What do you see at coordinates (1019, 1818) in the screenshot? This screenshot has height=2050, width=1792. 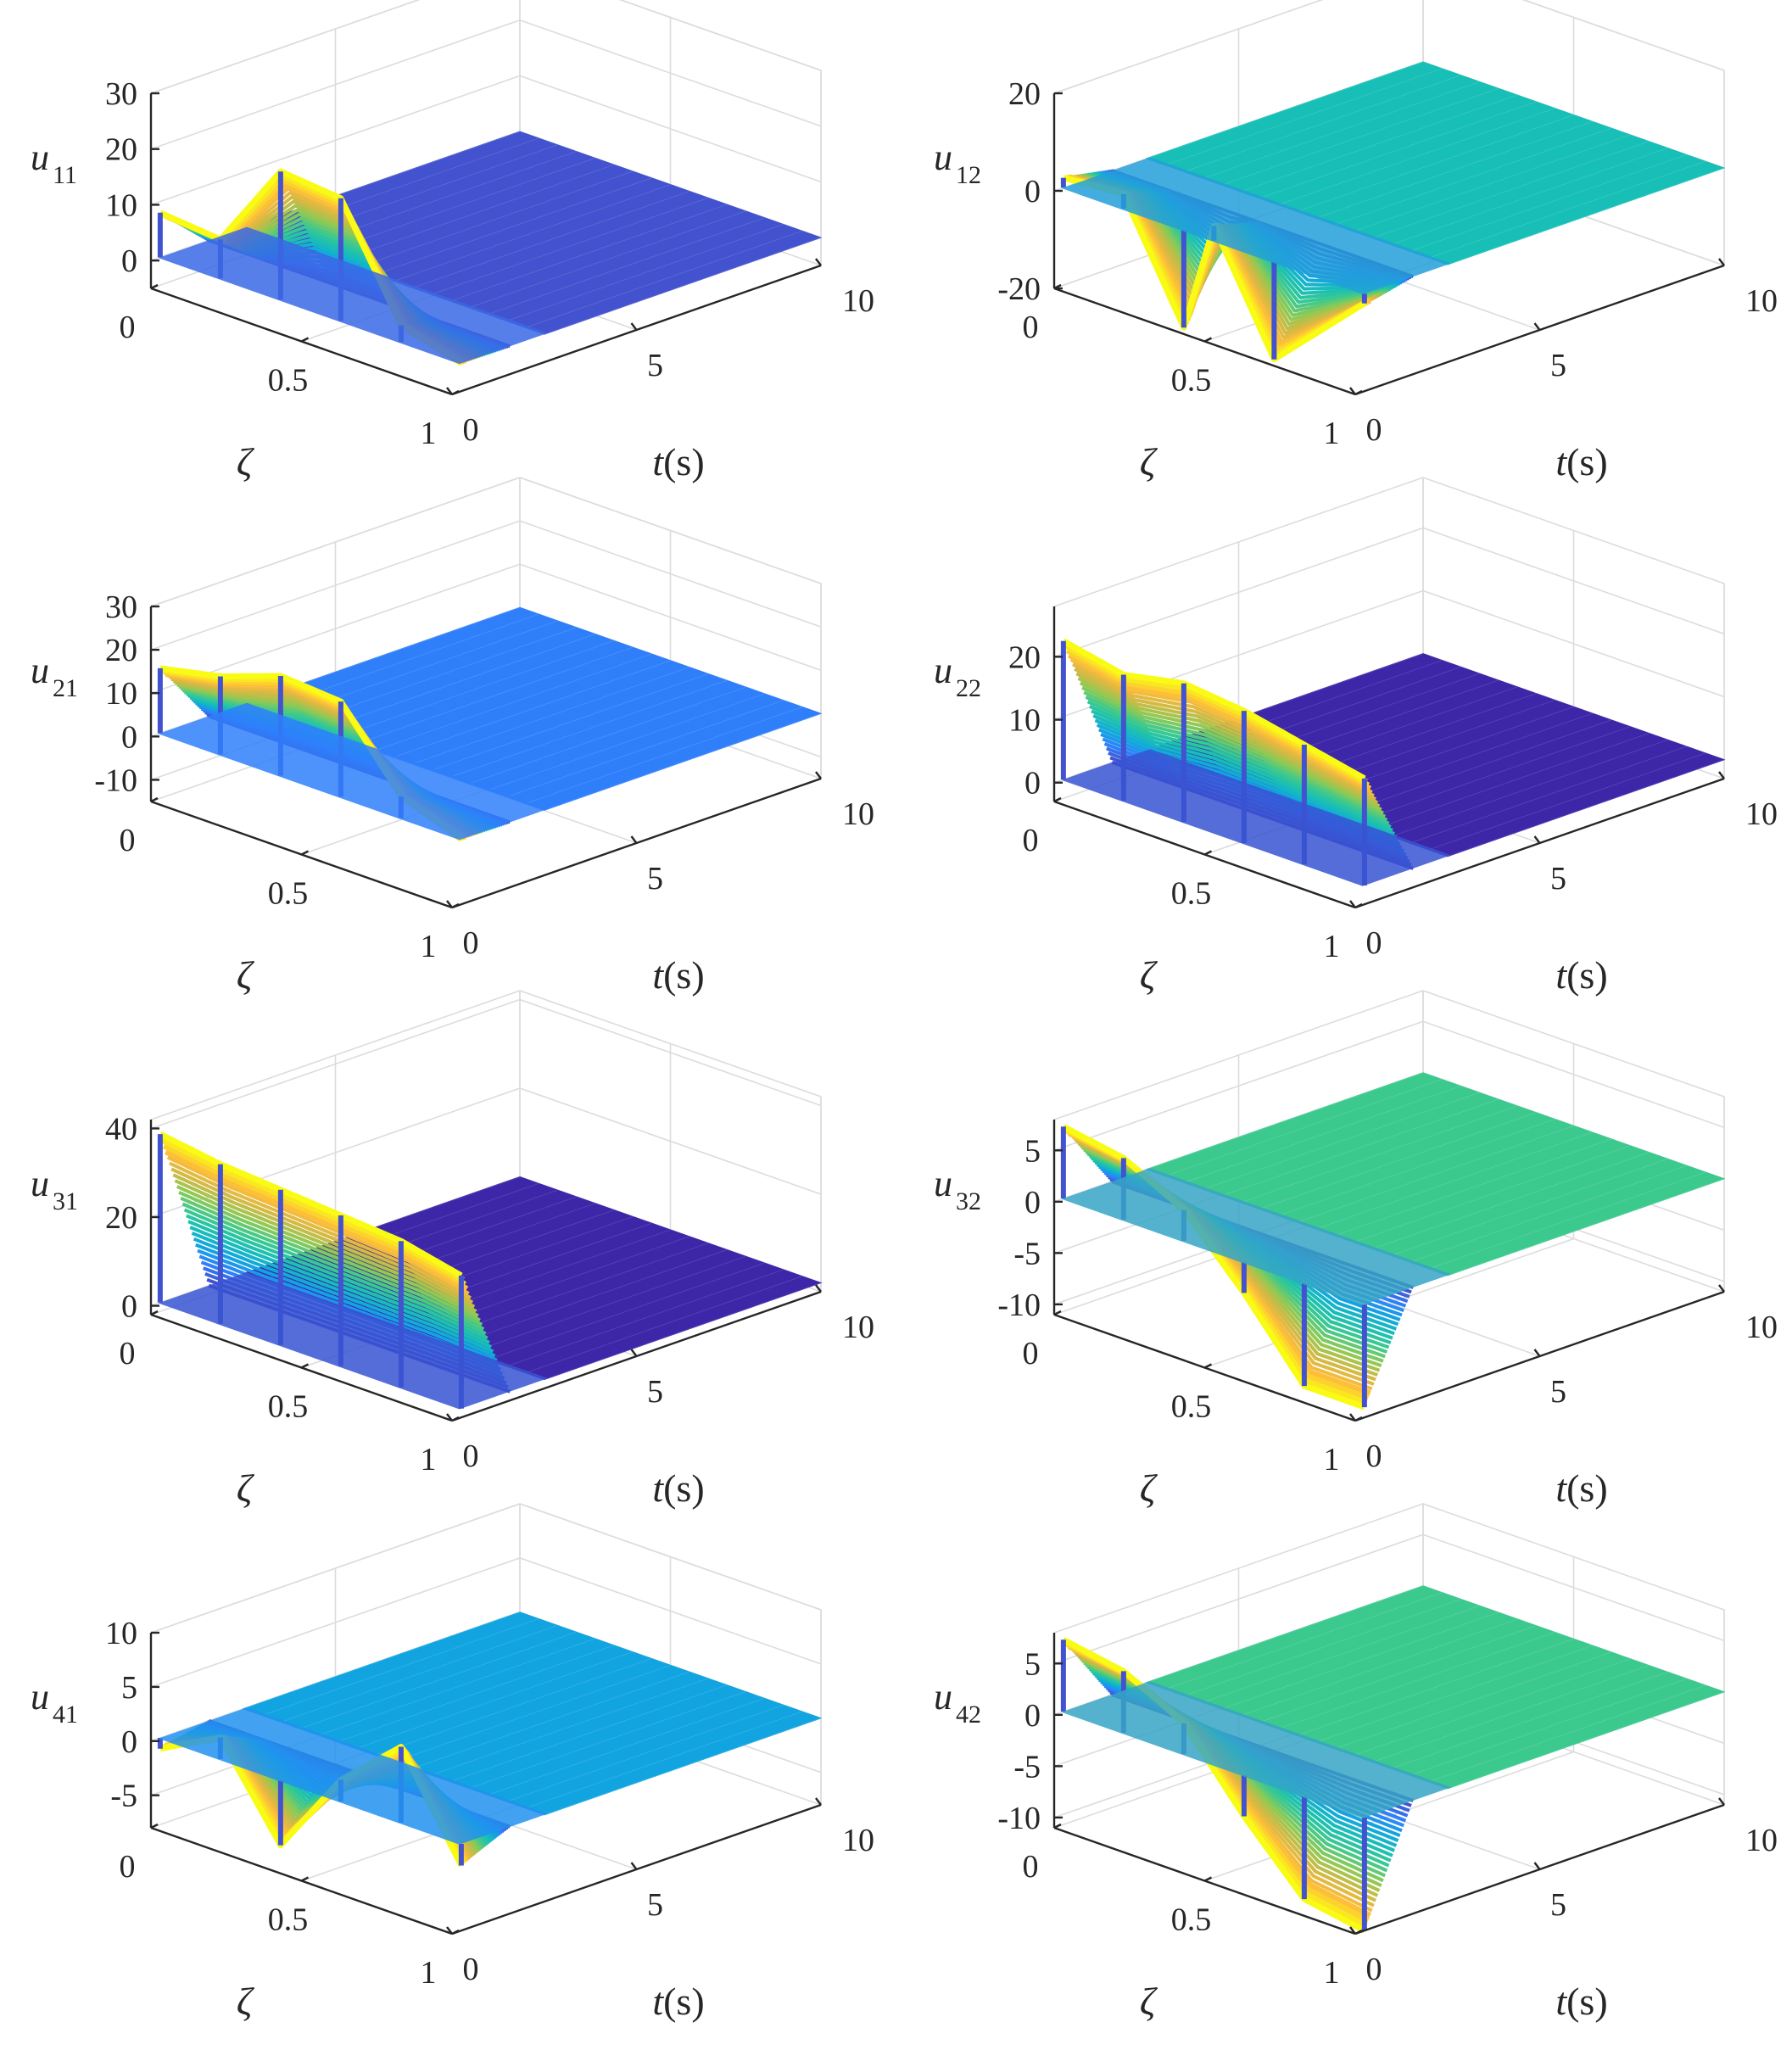 I see `z-tick-label: -10` at bounding box center [1019, 1818].